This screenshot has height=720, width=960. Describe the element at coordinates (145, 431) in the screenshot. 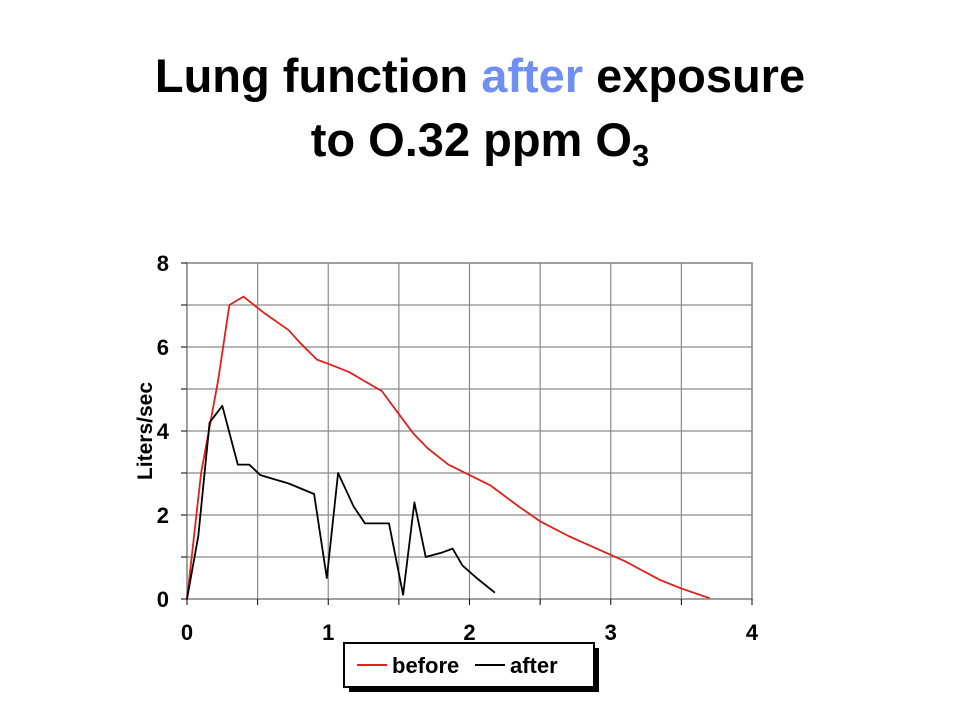

I see `y-axis-label: Liters/sec` at that location.